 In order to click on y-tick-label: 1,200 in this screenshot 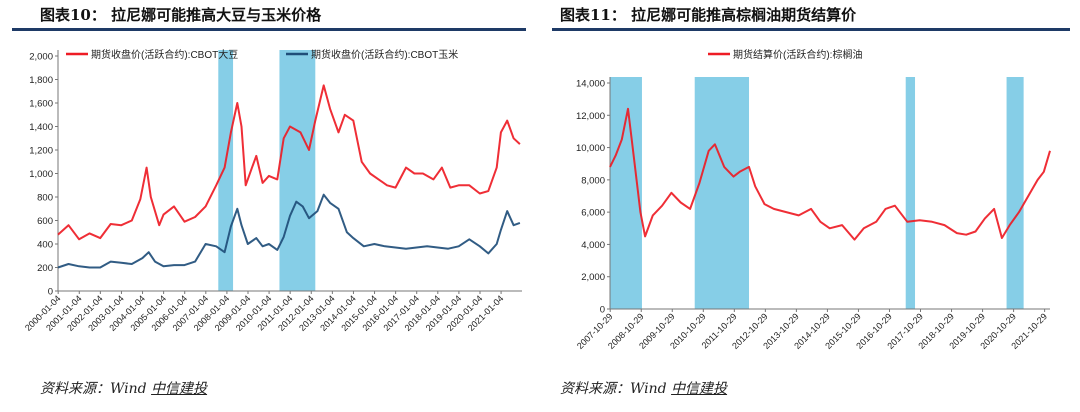, I will do `click(41, 151)`.